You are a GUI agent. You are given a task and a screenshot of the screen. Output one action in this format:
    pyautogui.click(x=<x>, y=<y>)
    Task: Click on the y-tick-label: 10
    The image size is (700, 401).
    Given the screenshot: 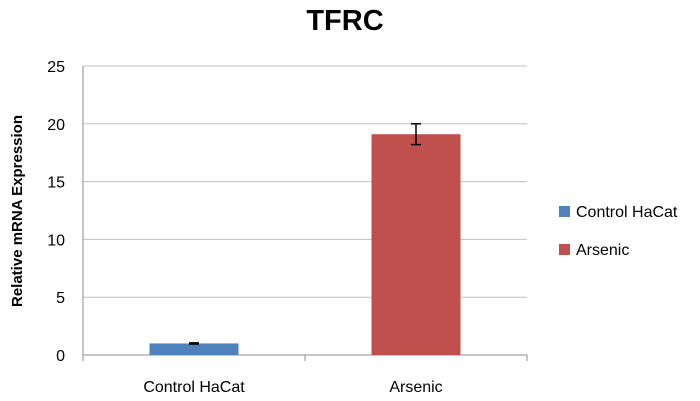 What is the action you would take?
    pyautogui.click(x=56, y=240)
    